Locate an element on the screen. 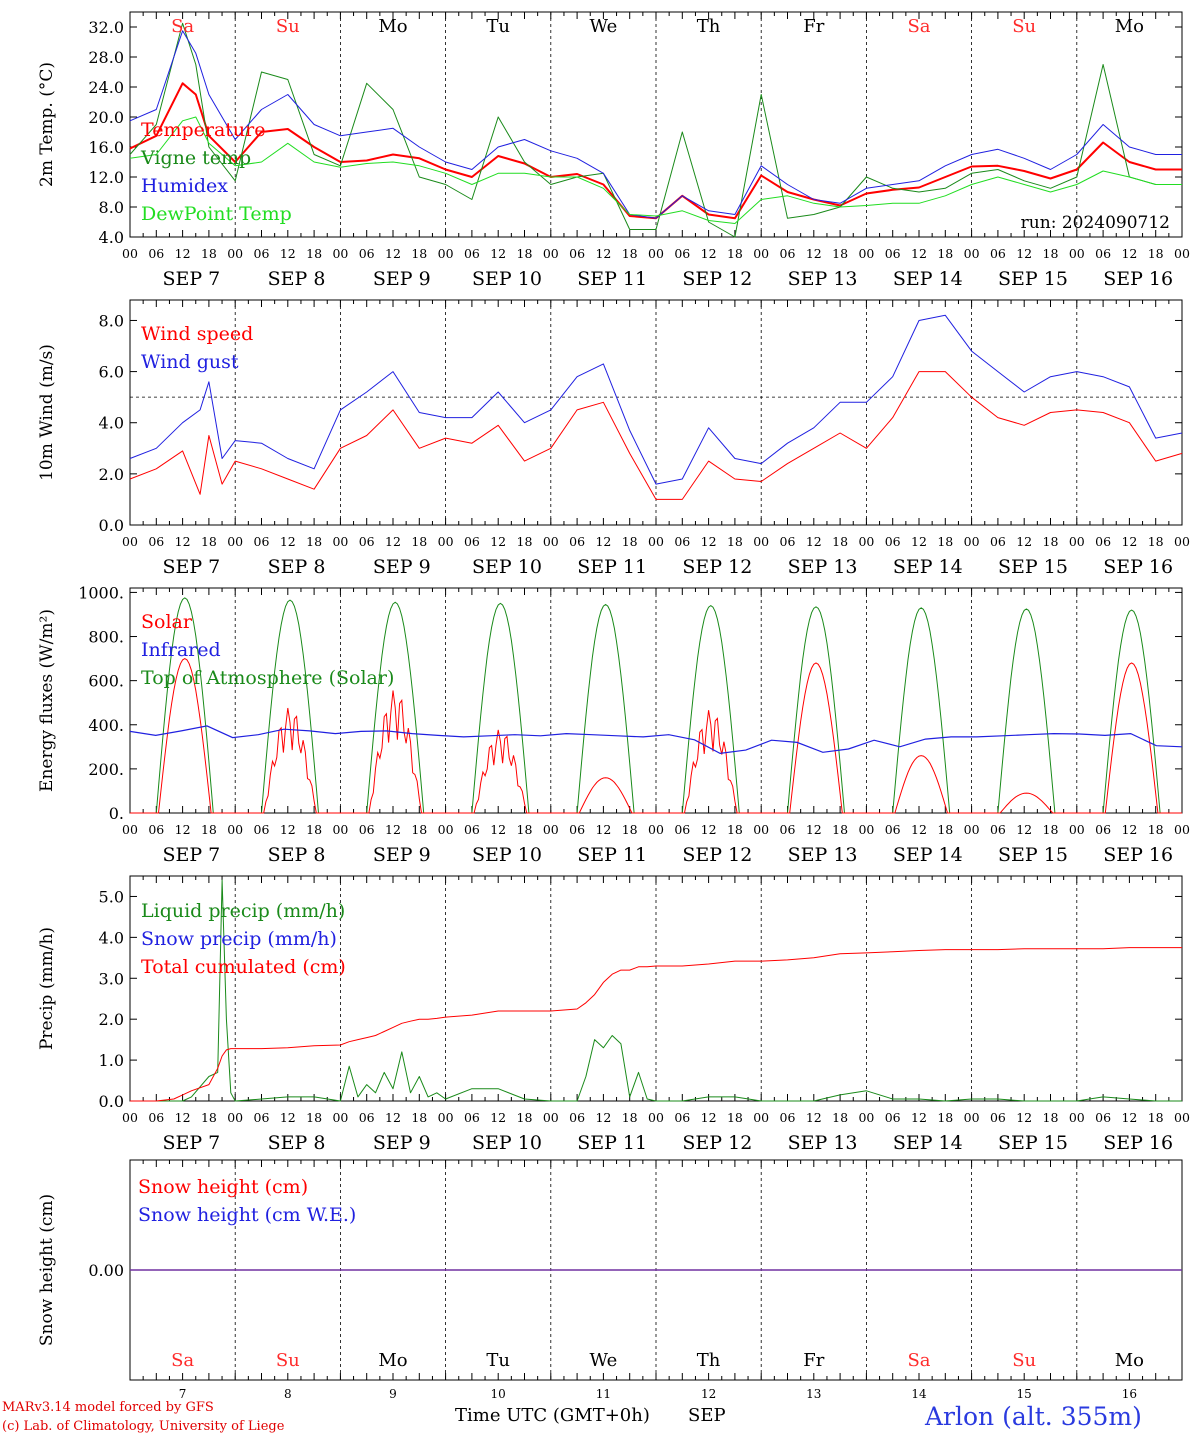 This screenshot has height=1440, width=1194. y-axis-label: 2m Temp. (°C) is located at coordinates (47, 124).